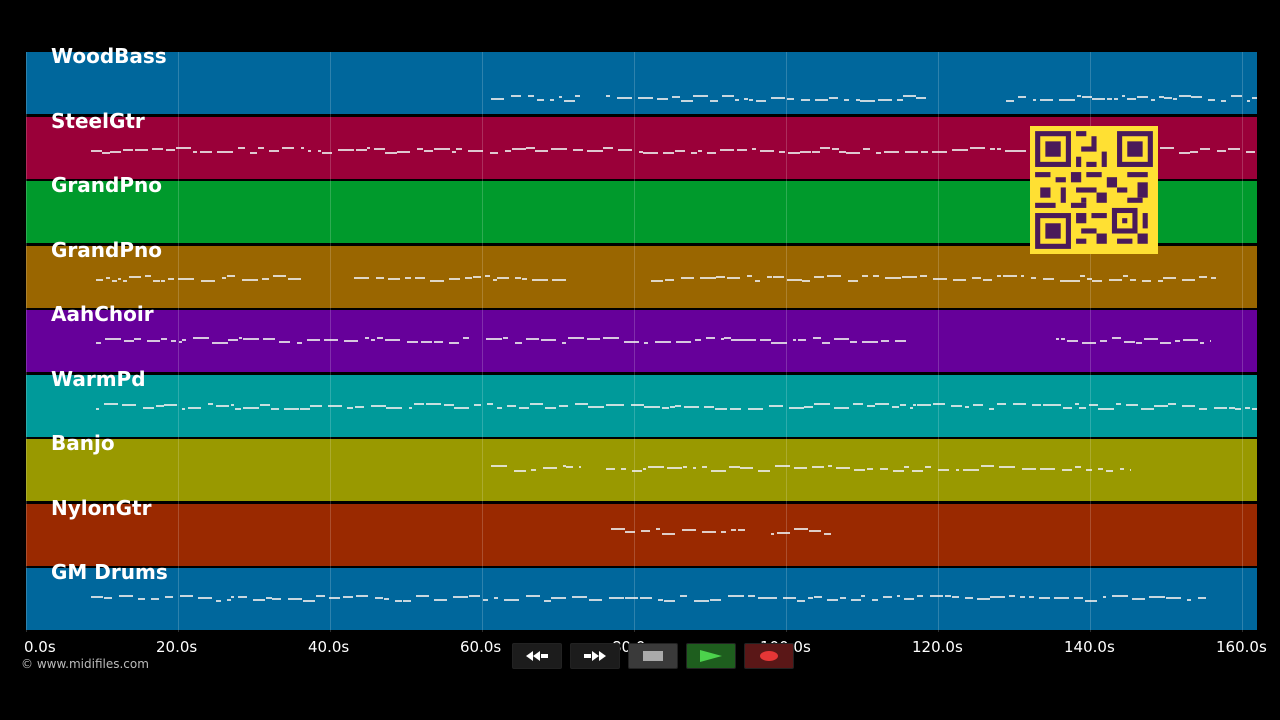 The width and height of the screenshot is (1280, 720). I want to click on track-lane: NylonGtr, so click(641, 531).